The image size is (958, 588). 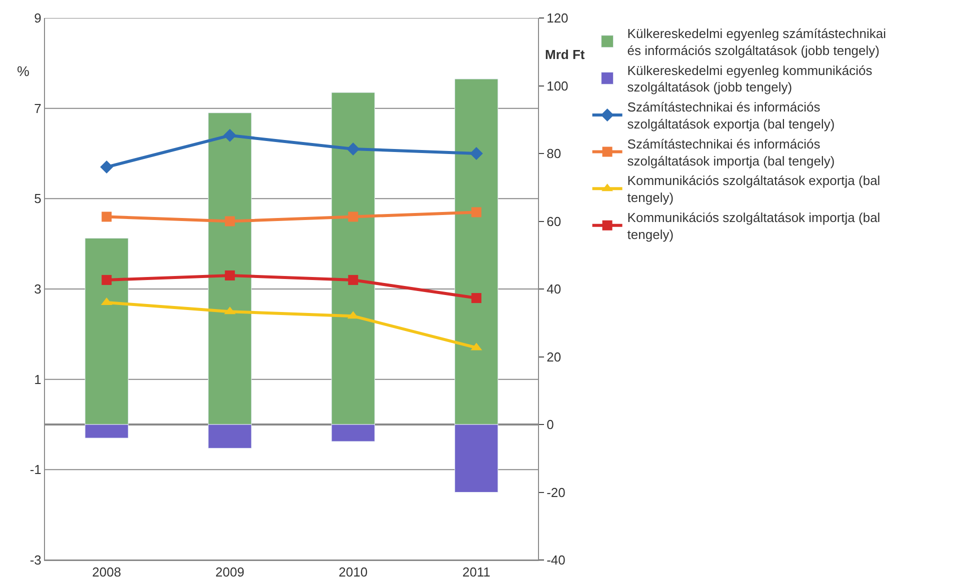 What do you see at coordinates (38, 108) in the screenshot?
I see `y-tick-label: 7` at bounding box center [38, 108].